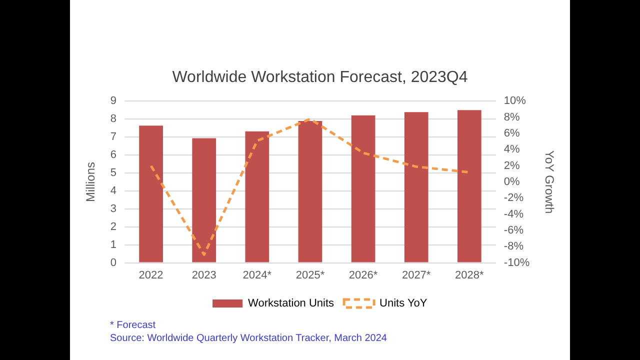  Describe the element at coordinates (417, 275) in the screenshot. I see `x-tick-label: 2027*` at that location.